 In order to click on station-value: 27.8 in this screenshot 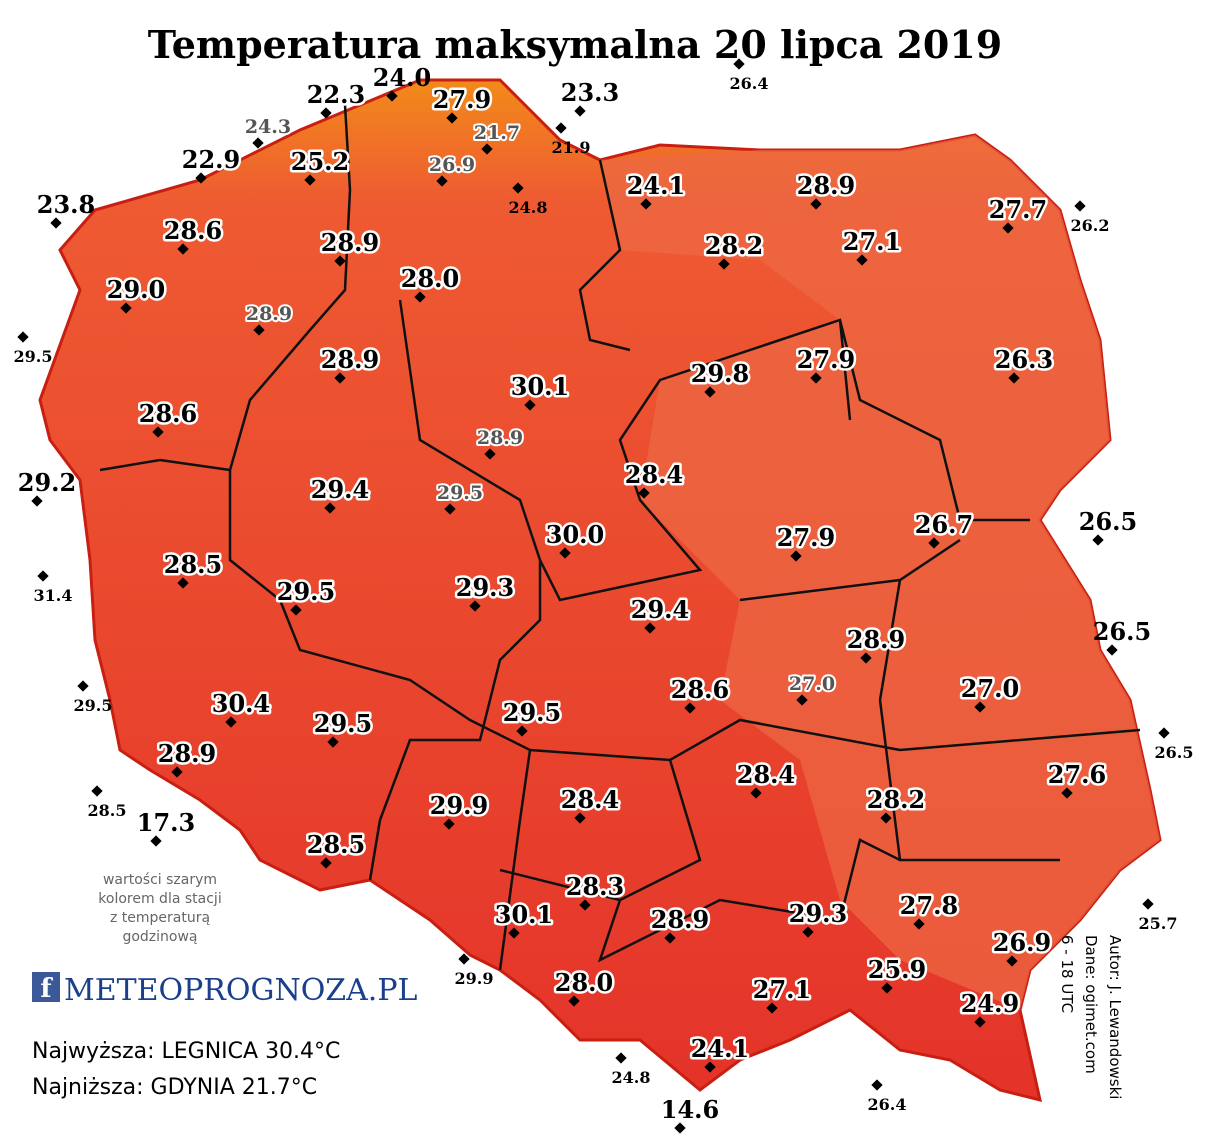, I will do `click(929, 905)`.